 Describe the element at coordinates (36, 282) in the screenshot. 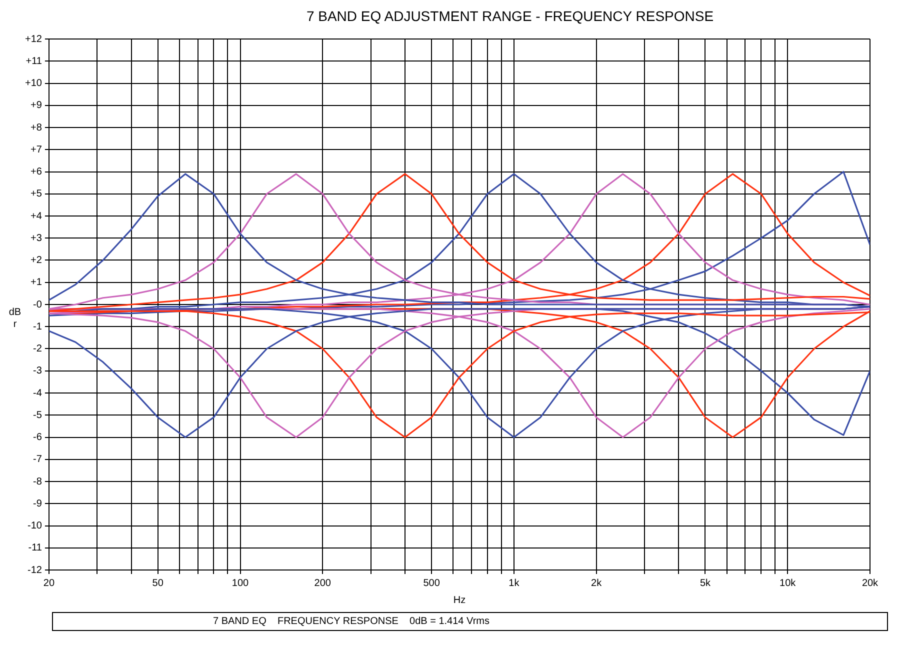

I see `y-tick-label: +1` at that location.